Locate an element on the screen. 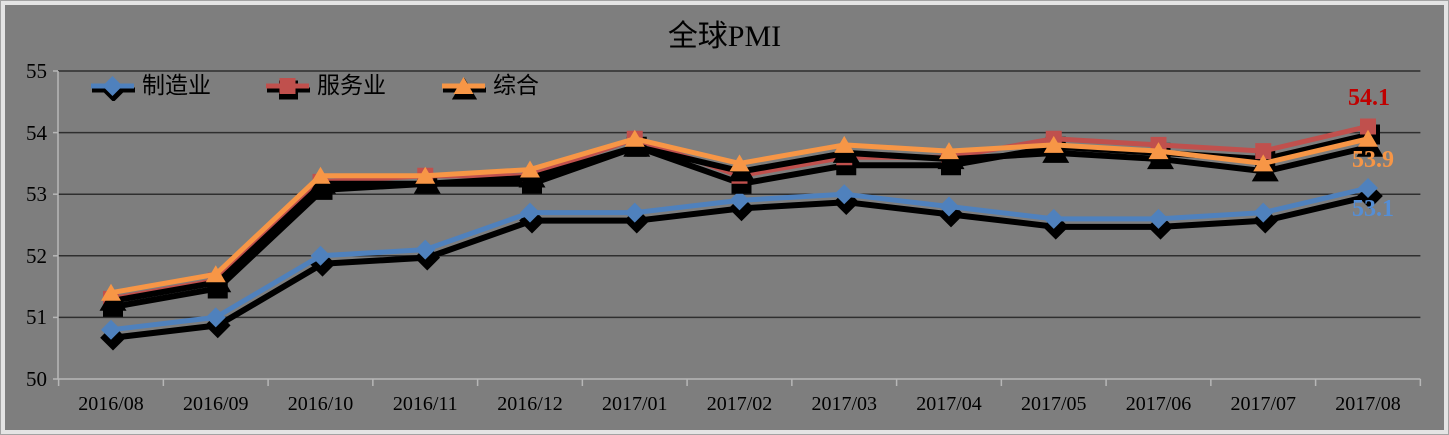 The height and width of the screenshot is (435, 1449). y-tick-label: 55 is located at coordinates (36, 71).